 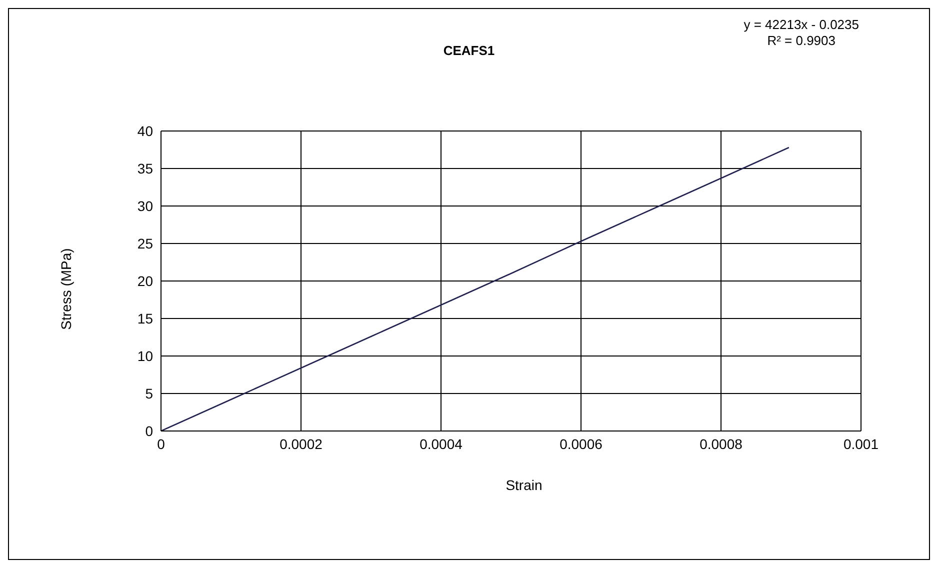 What do you see at coordinates (581, 444) in the screenshot?
I see `x-tick-label: 0.0006` at bounding box center [581, 444].